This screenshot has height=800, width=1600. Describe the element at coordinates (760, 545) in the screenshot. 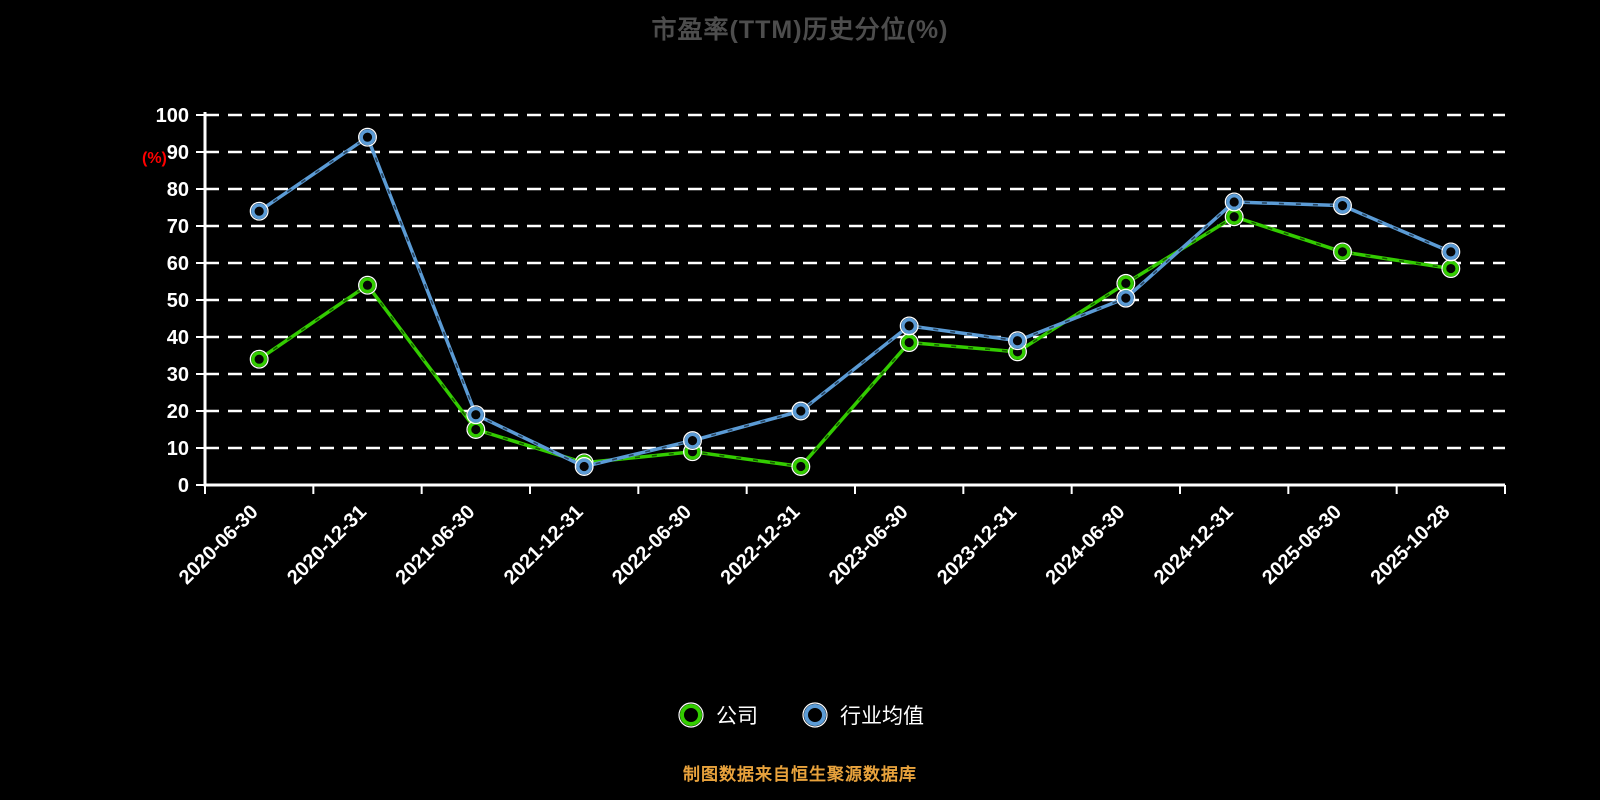

I see `x-tick-label: 2022-12-31` at that location.